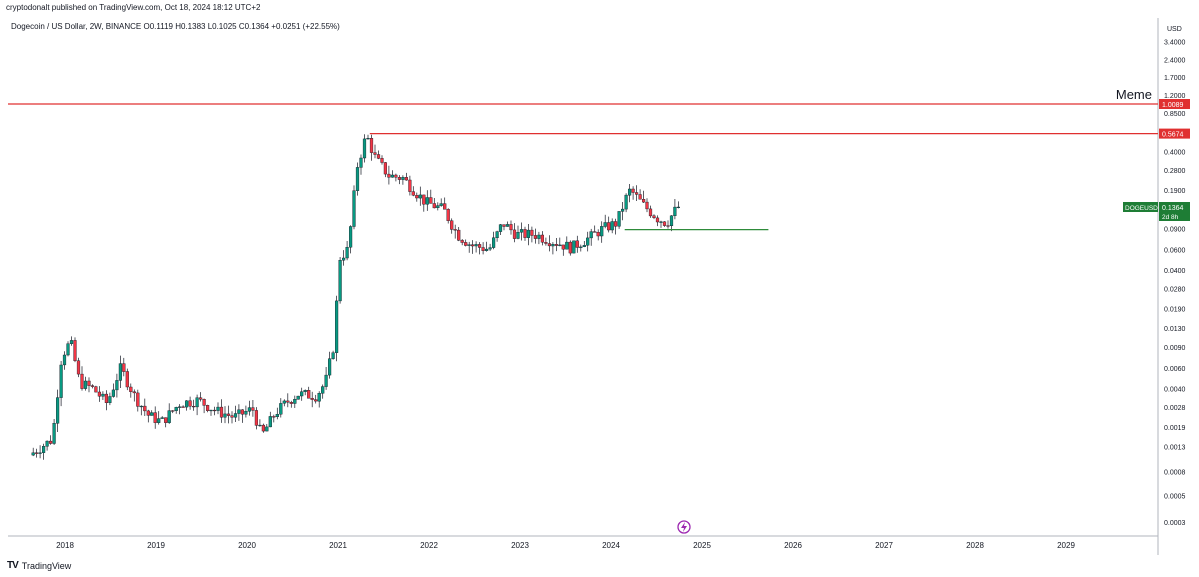  I want to click on tradingview-icon: TV, so click(13, 565).